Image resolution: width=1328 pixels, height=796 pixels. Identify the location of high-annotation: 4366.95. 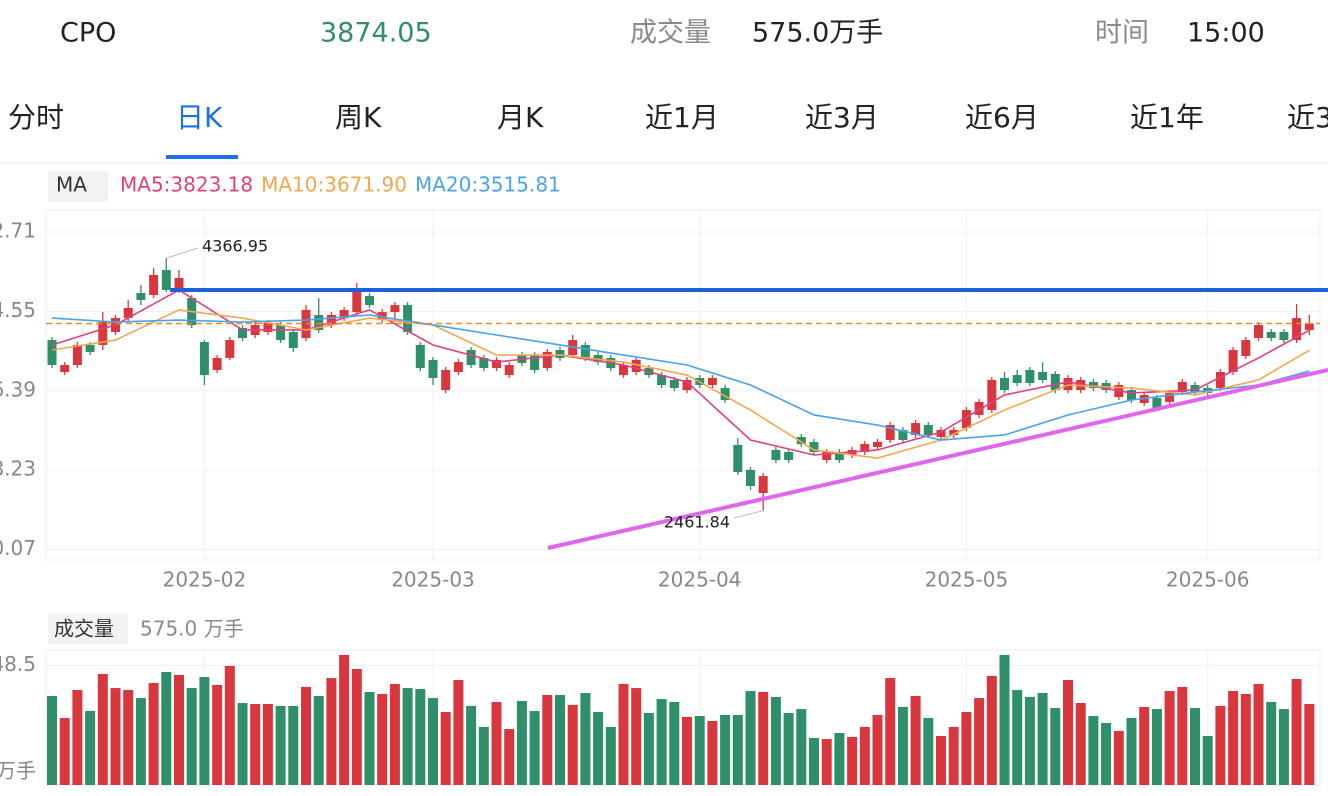
(235, 246).